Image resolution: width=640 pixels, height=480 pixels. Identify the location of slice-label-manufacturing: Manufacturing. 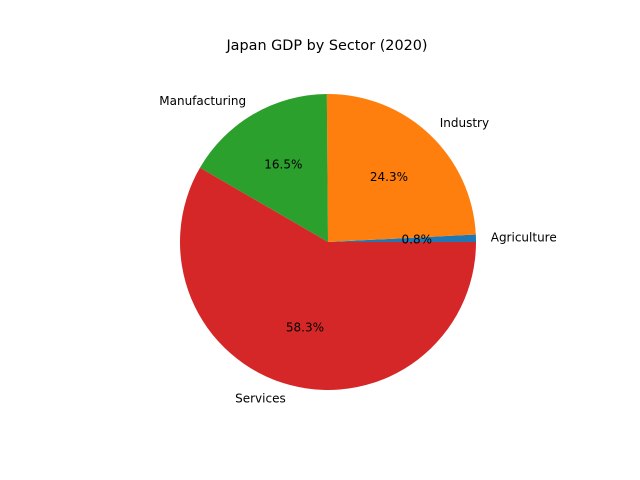
(202, 101).